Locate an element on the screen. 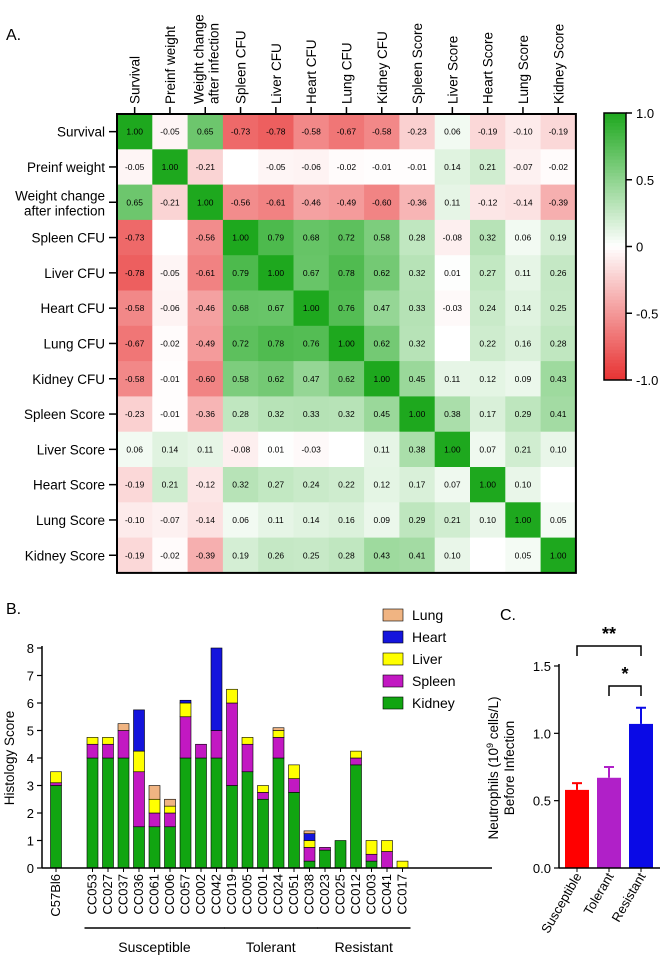 The width and height of the screenshot is (672, 960). heatmap-cell-value: 1.00 is located at coordinates (134, 132).